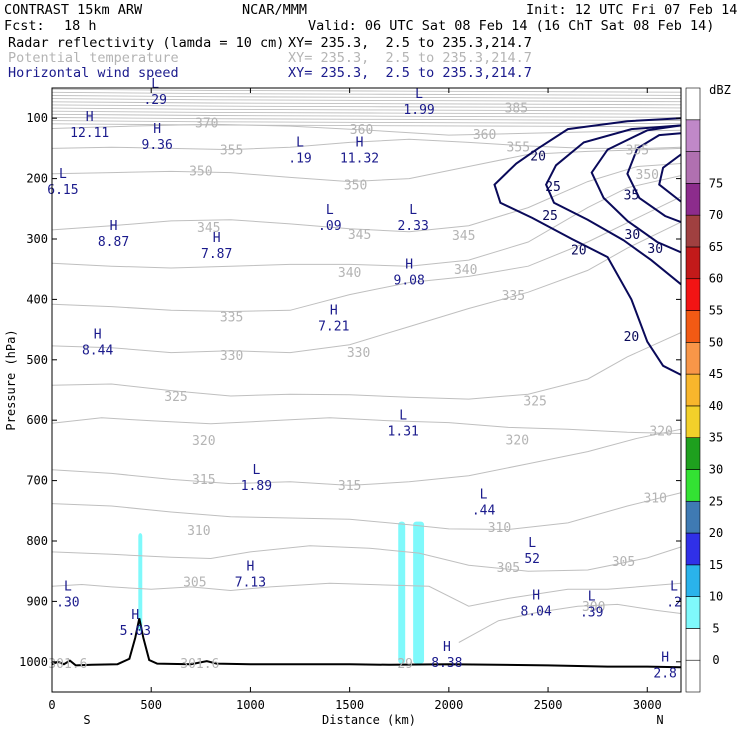 The image size is (740, 740). Describe the element at coordinates (37, 420) in the screenshot. I see `y-tick-label-5: 600` at that location.